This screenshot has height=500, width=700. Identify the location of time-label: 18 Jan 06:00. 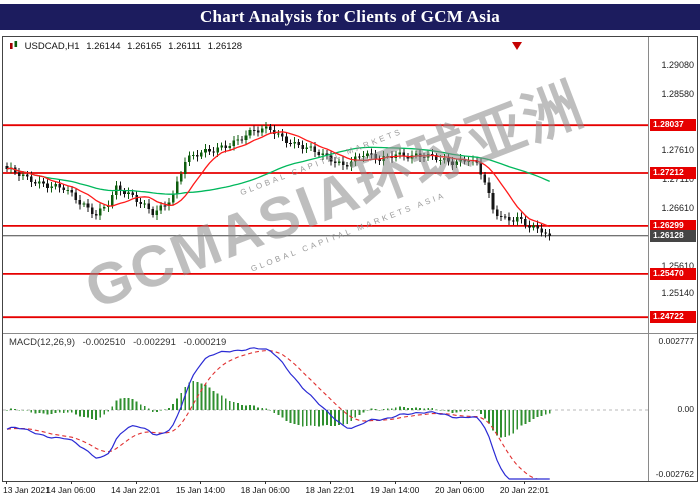
(265, 490).